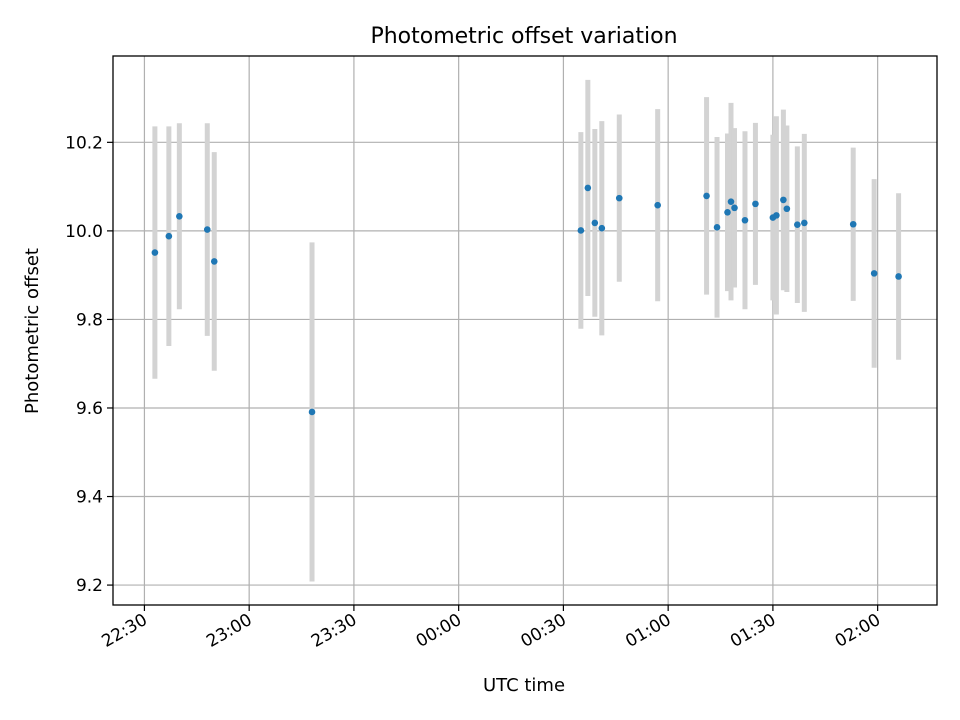  Describe the element at coordinates (84, 143) in the screenshot. I see `y-tick-label: 10.2` at that location.